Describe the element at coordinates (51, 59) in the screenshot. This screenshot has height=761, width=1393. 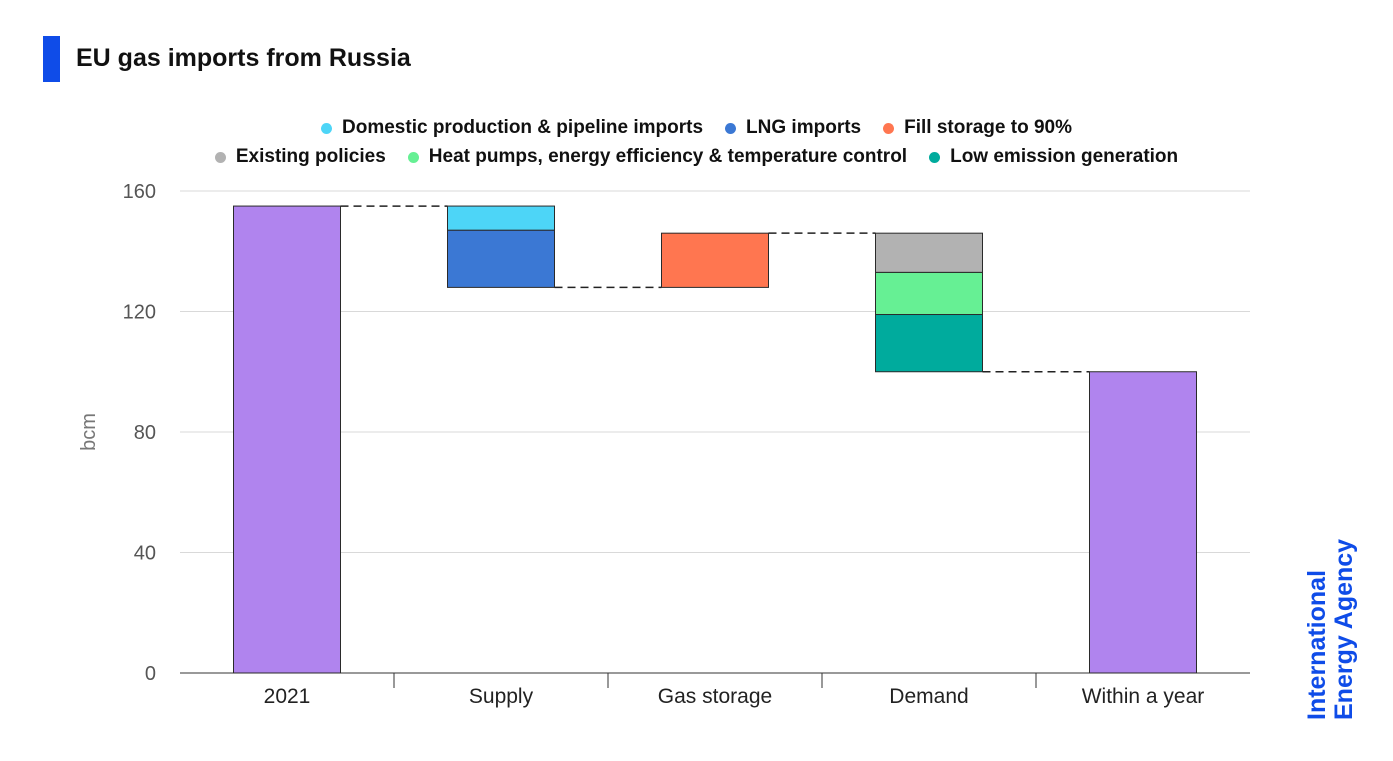
I see `title-accent-bar` at that location.